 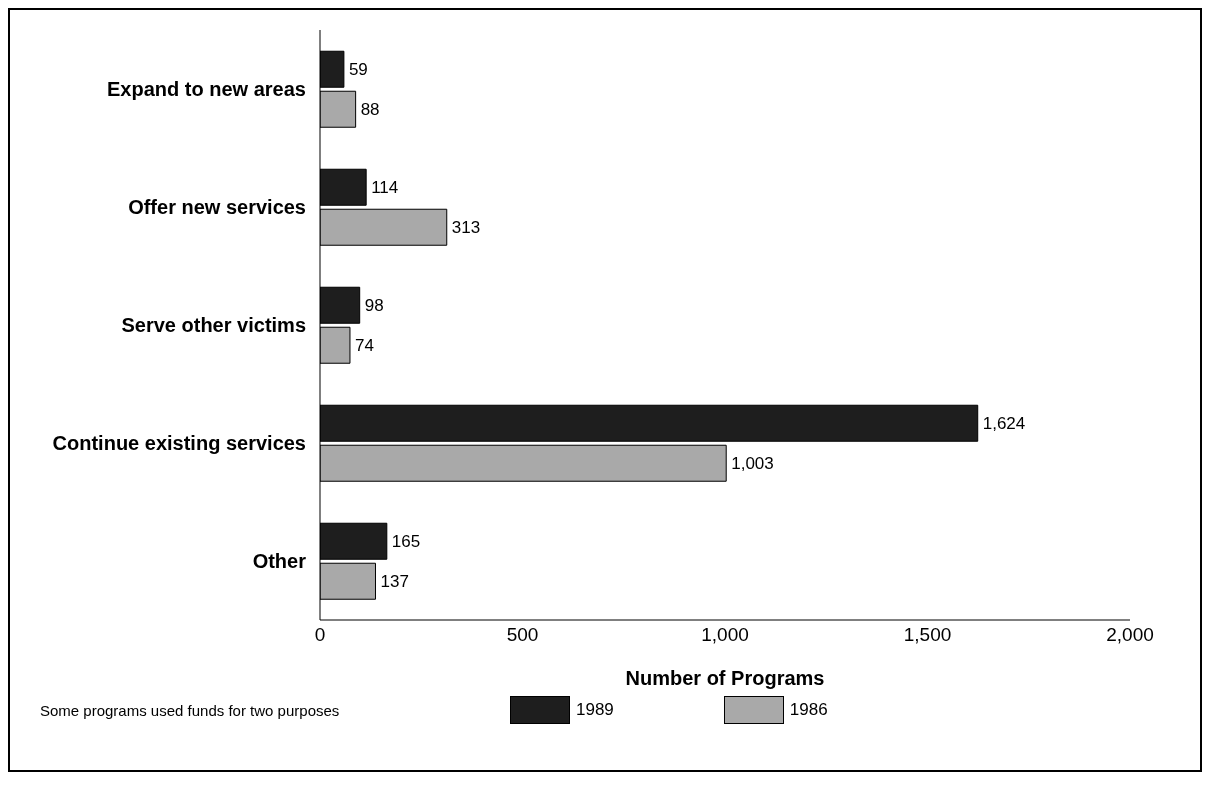 I want to click on y-tick-label: Serve other victims, so click(x=213, y=325).